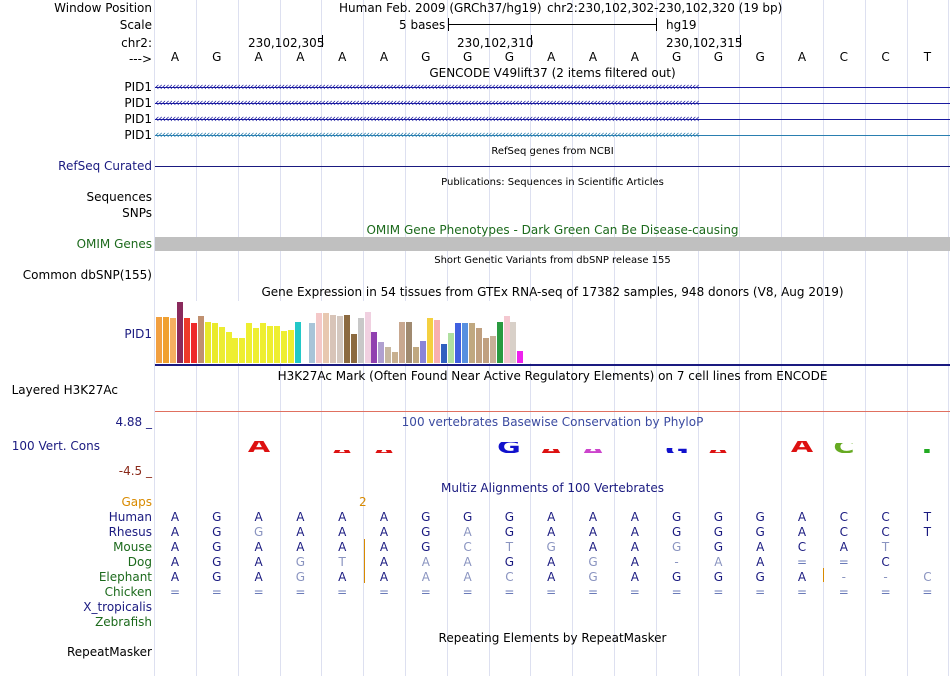  Describe the element at coordinates (87, 275) in the screenshot. I see `dbsnp-label: Common dbSNP(155)` at that location.